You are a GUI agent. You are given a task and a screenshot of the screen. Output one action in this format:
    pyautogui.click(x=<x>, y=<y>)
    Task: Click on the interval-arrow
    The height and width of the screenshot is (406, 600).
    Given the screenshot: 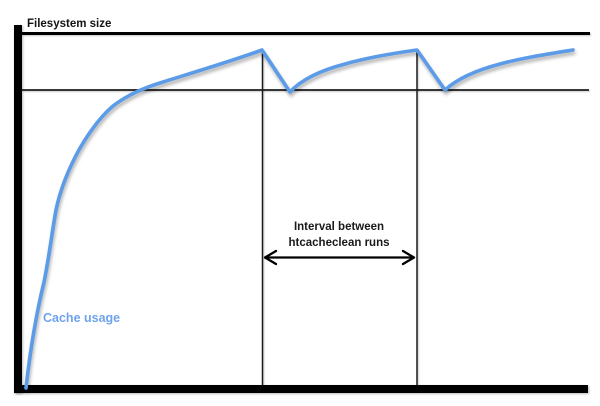 What is the action you would take?
    pyautogui.click(x=339, y=257)
    